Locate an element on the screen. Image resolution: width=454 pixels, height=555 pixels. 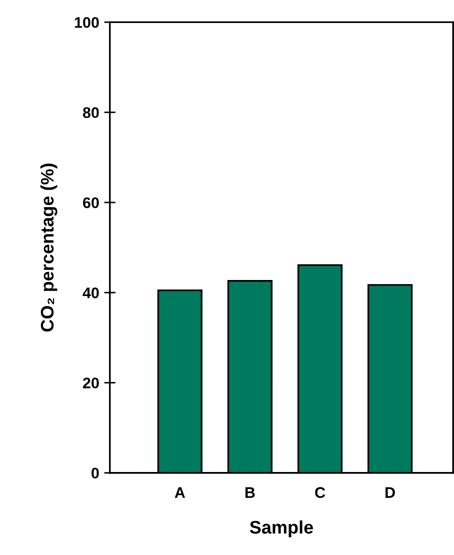
y-tick-label: 80 is located at coordinates (90, 112).